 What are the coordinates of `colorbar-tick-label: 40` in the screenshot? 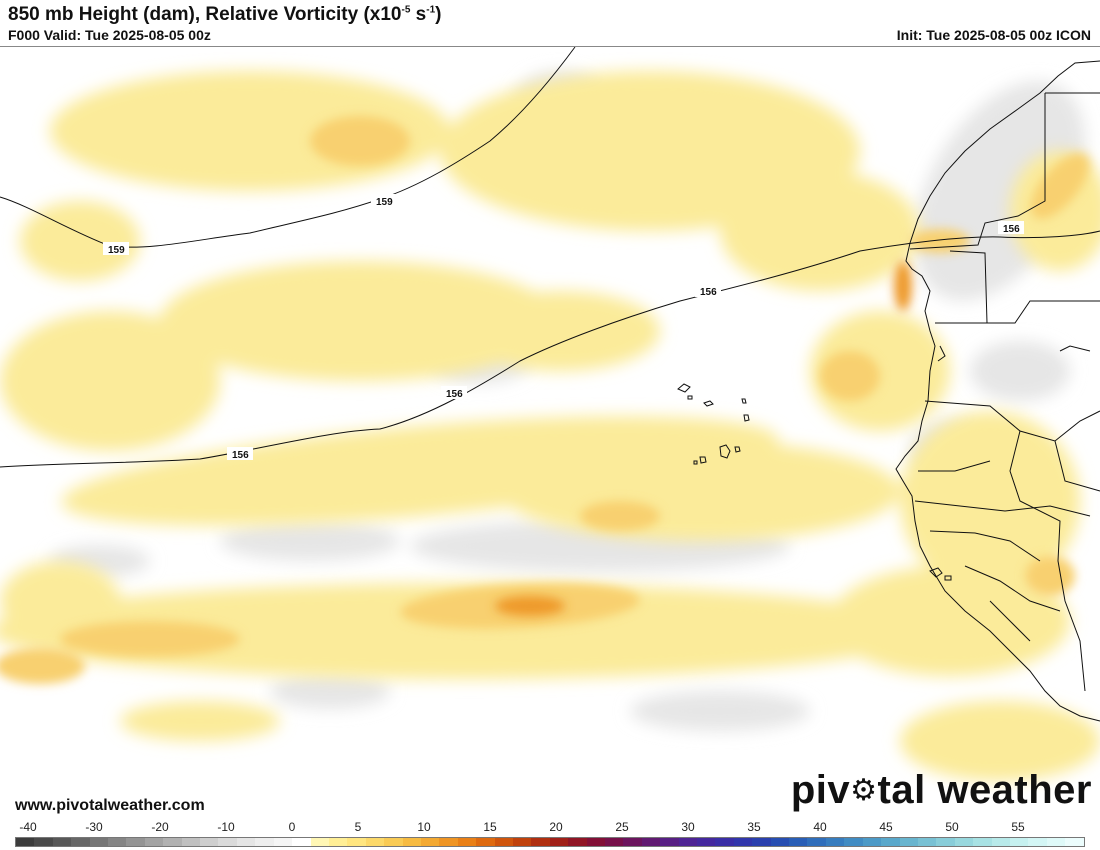 It's located at (820, 827).